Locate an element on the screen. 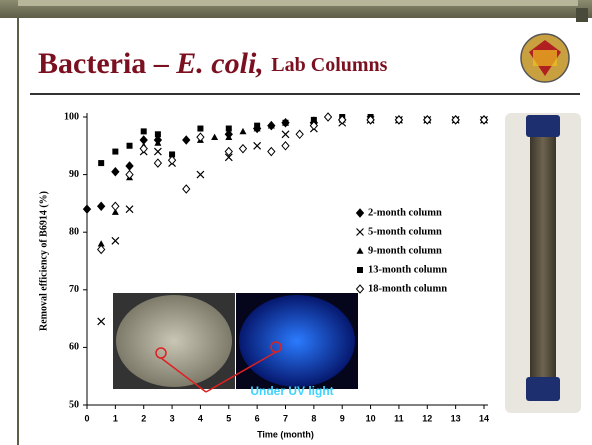 This screenshot has width=592, height=445. x-axis-label: Time (month) is located at coordinates (285, 434).